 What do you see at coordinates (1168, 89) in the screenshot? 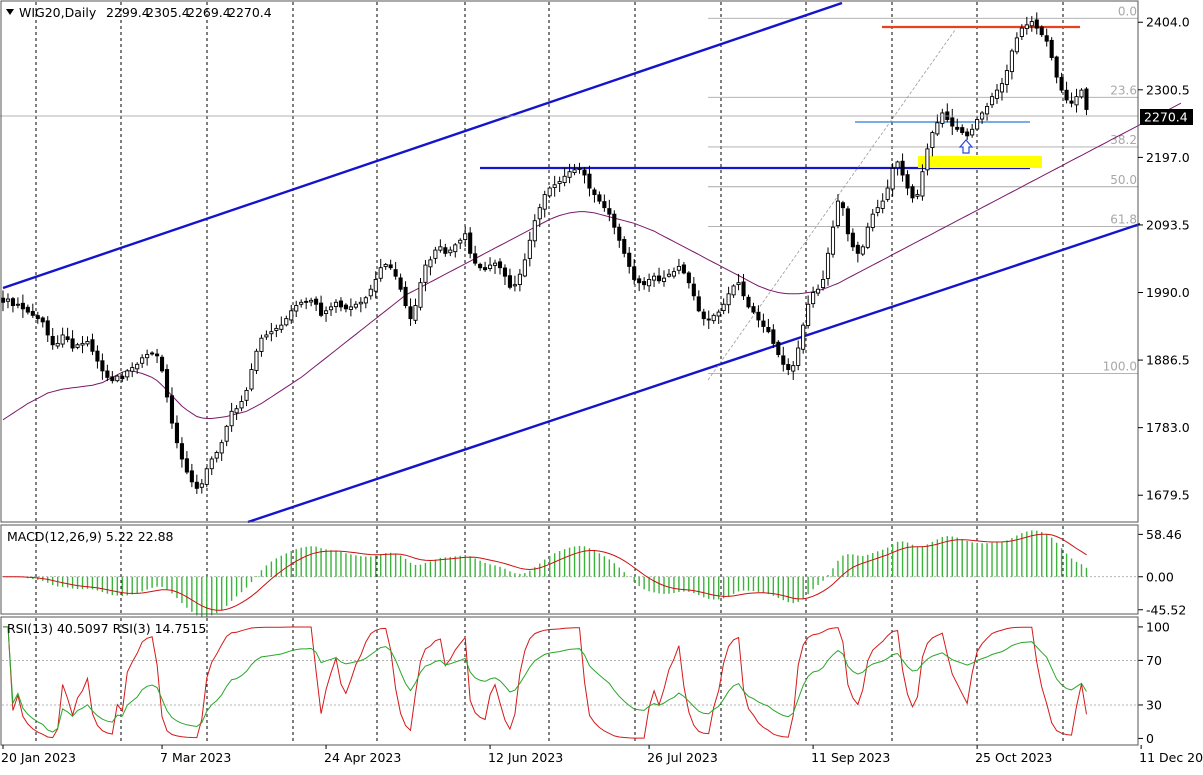
I see `price-tick-label: 2300.5` at bounding box center [1168, 89].